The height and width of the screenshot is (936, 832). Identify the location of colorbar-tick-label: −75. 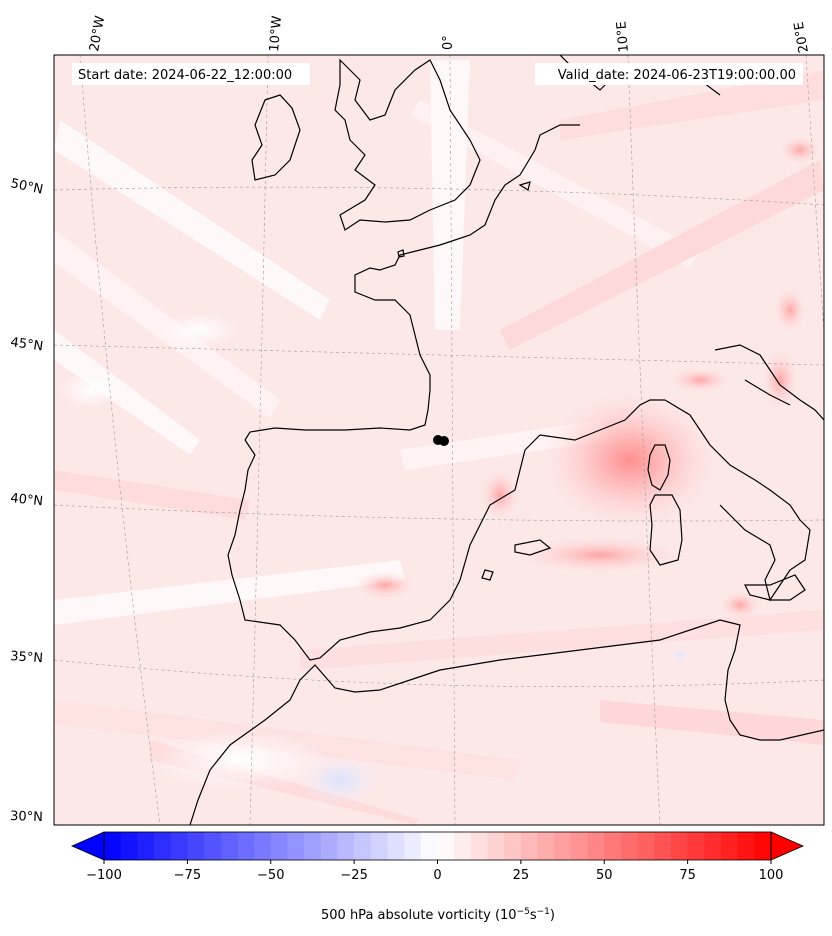
(187, 875).